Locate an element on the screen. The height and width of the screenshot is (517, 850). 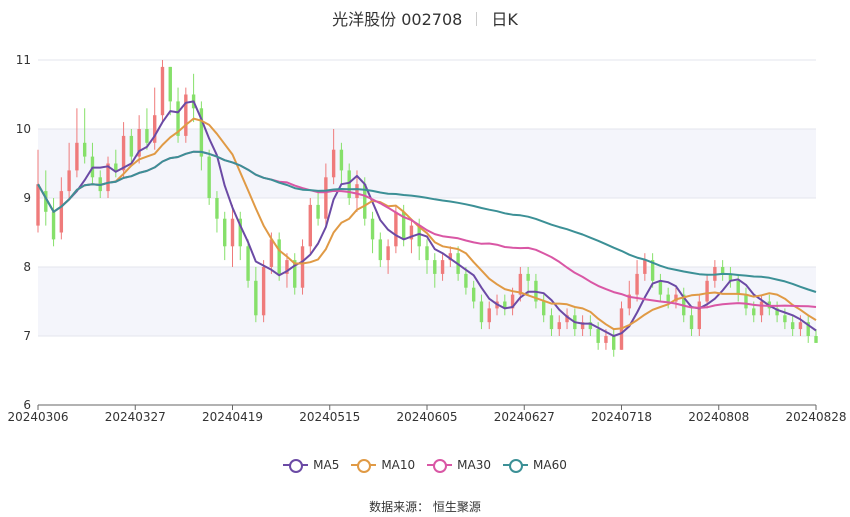
legend-label: MA10 is located at coordinates (398, 465).